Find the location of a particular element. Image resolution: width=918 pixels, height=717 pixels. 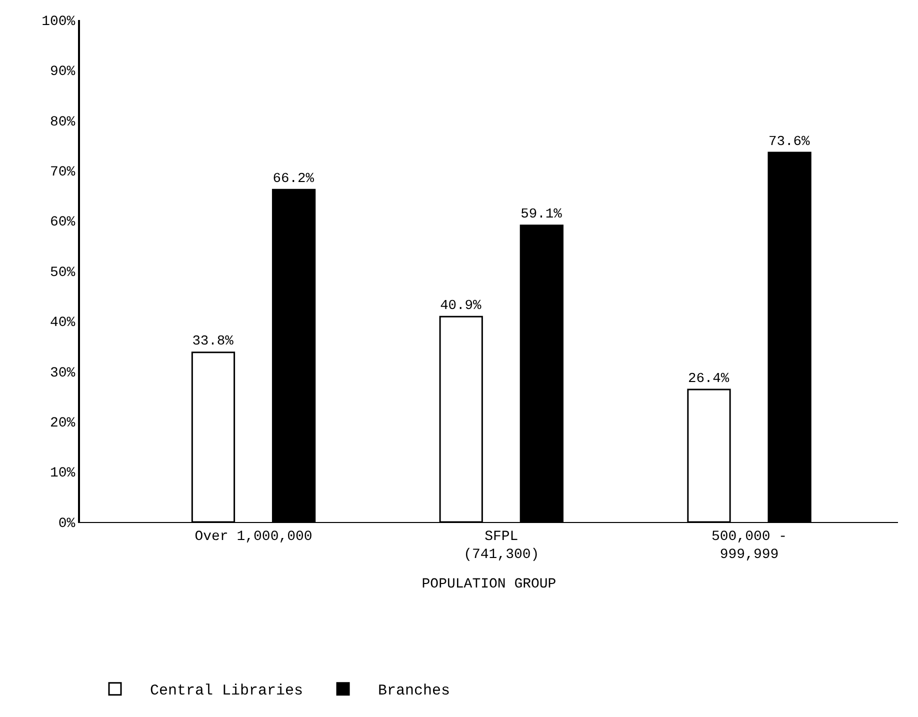

y-tick-label: 50% is located at coordinates (63, 272).